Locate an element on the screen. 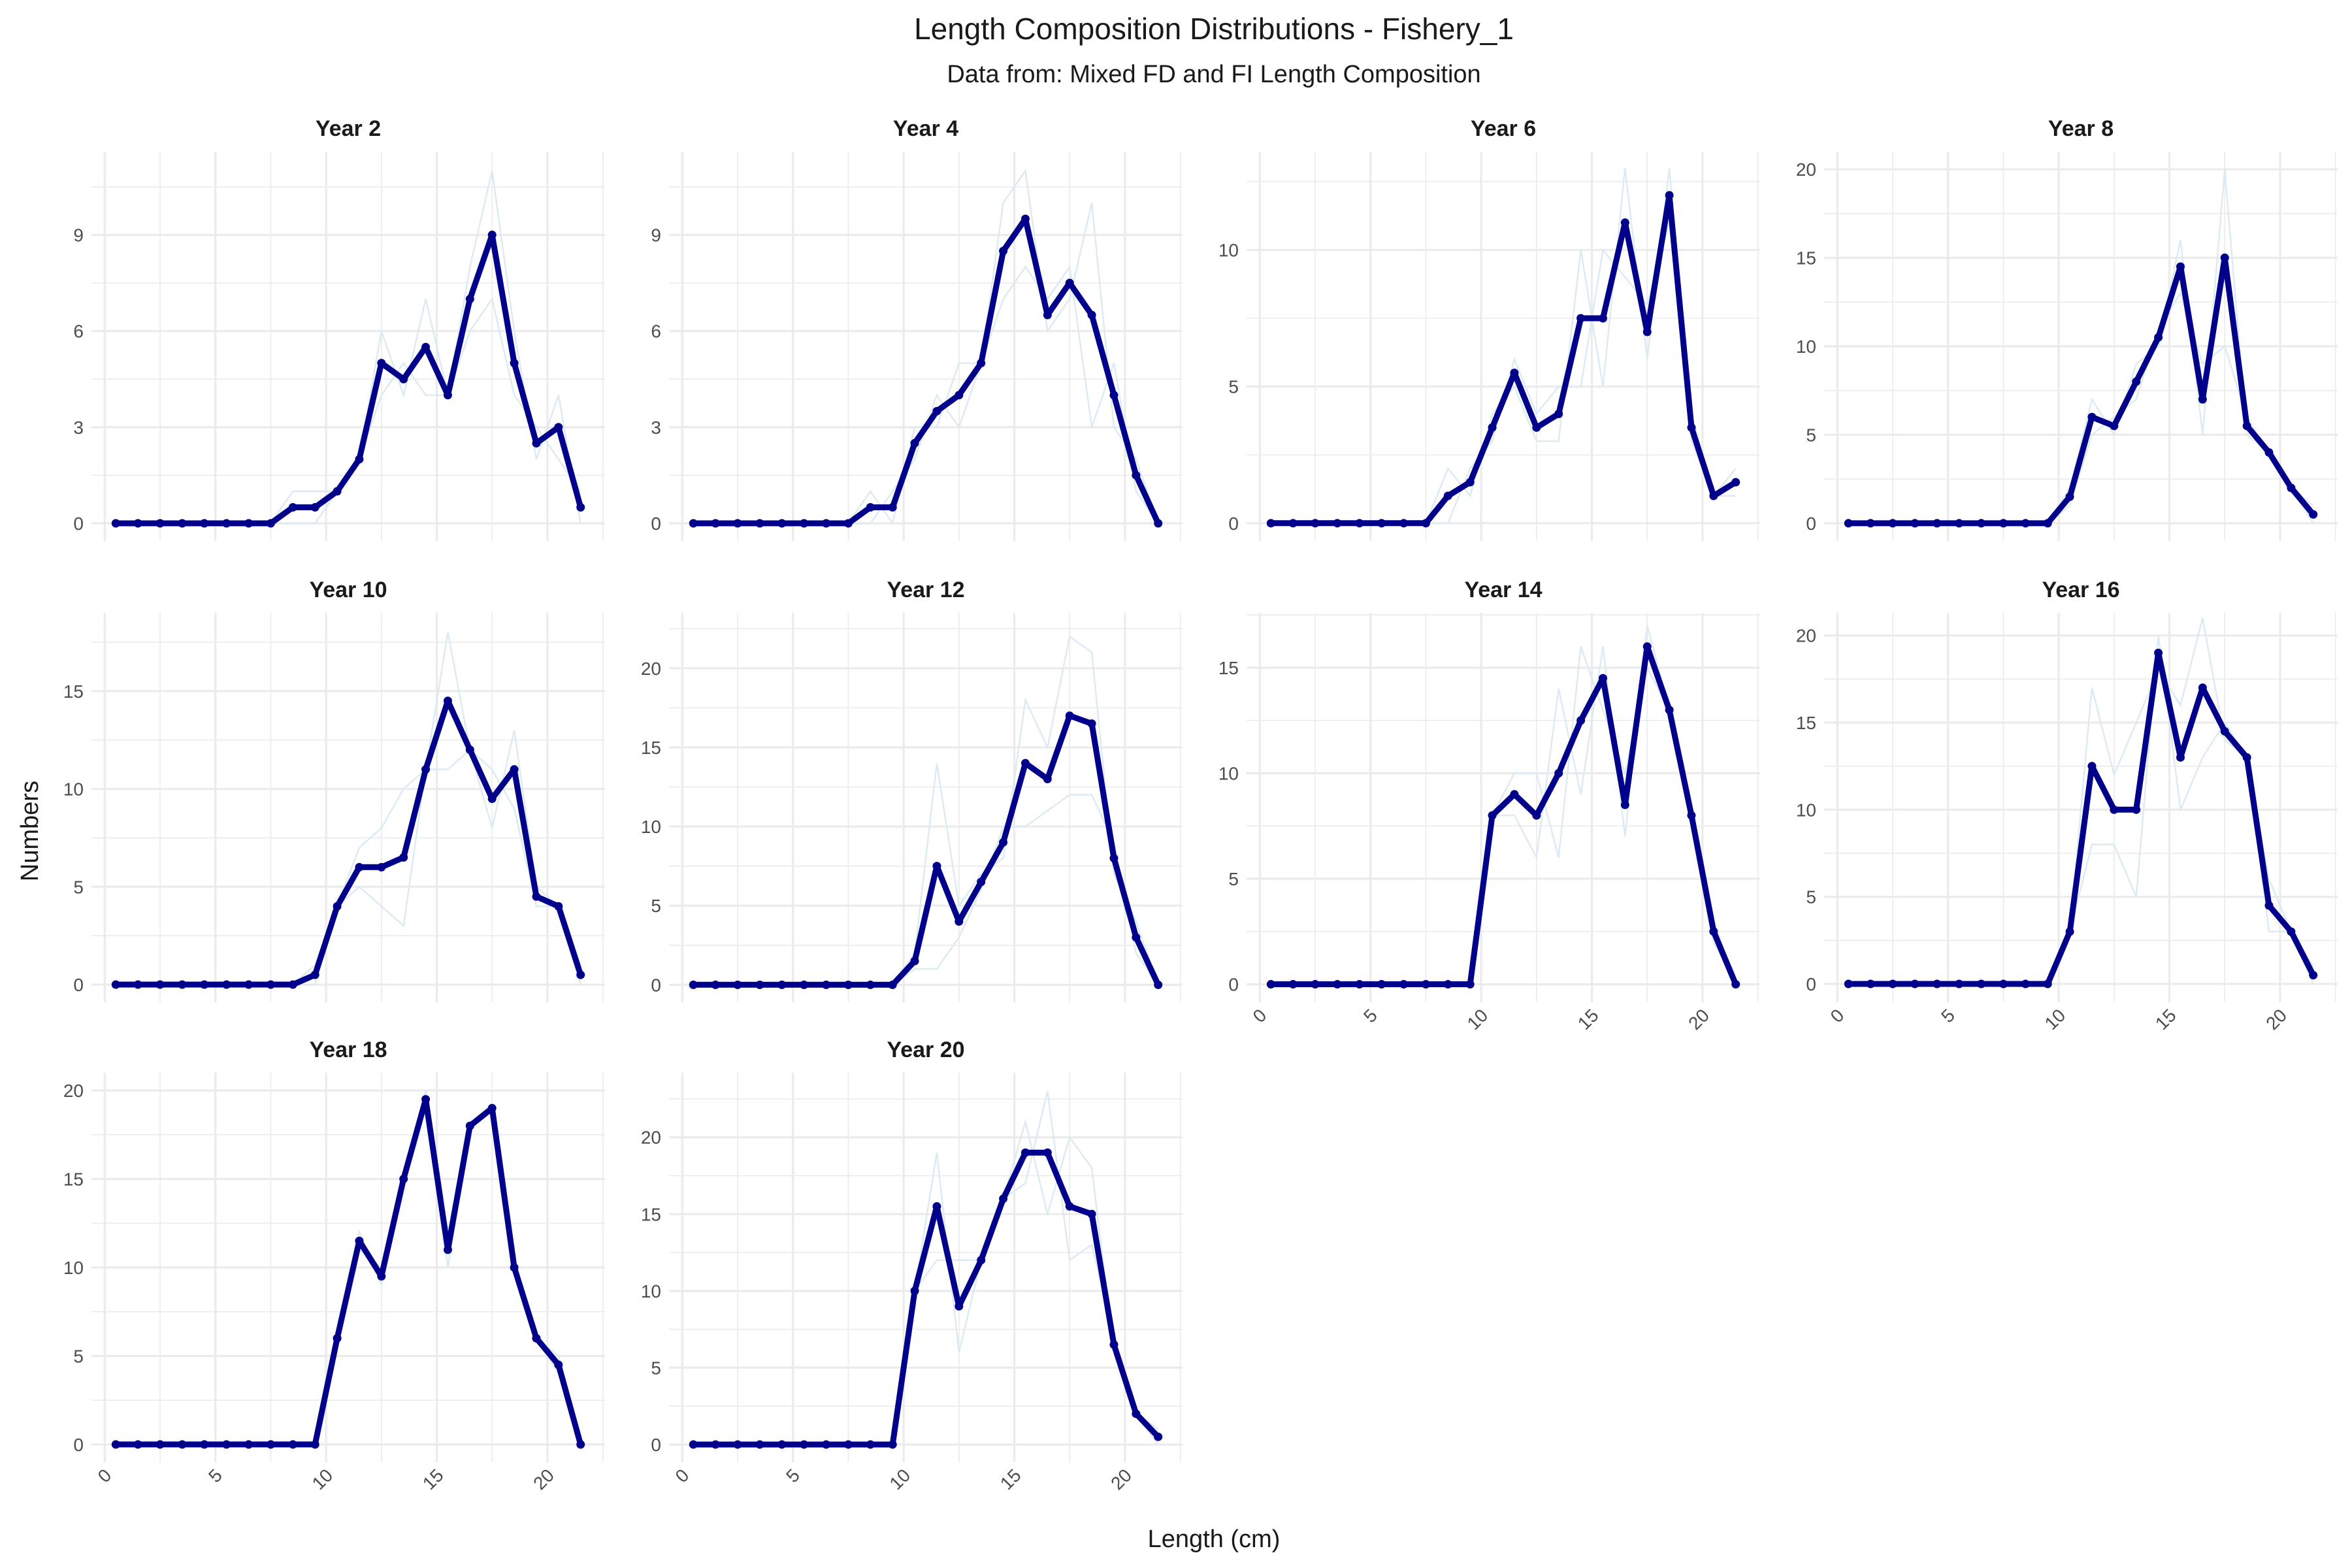 The image size is (2352, 1568). panel-strip-label: Year 12 is located at coordinates (925, 590).